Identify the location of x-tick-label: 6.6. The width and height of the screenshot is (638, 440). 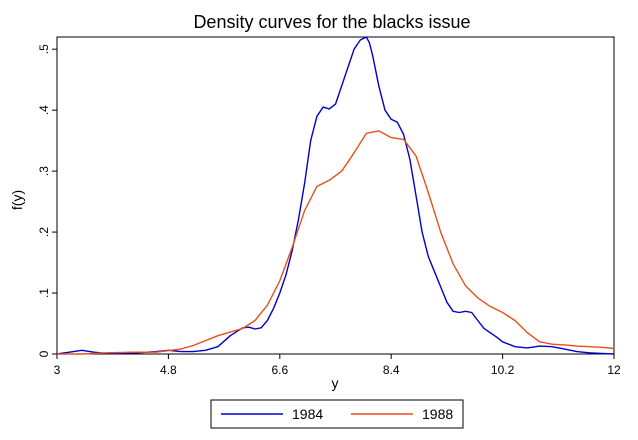
(279, 370).